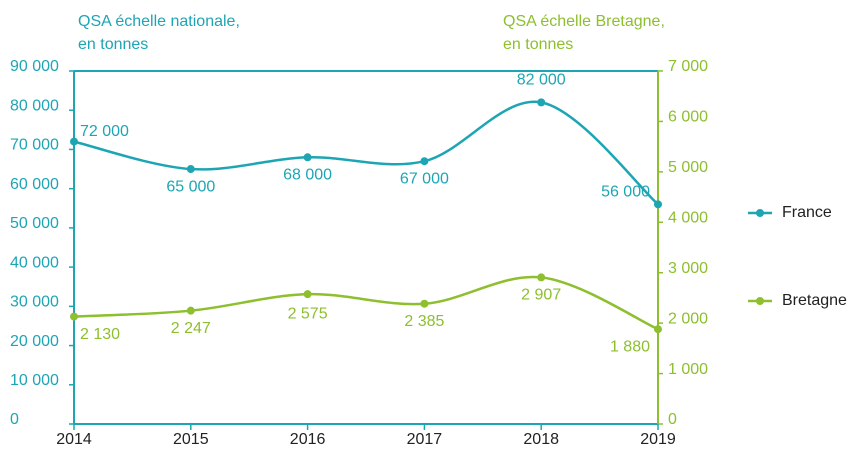 Image resolution: width=867 pixels, height=450 pixels. I want to click on y-tick-label: 40 000, so click(34, 262).